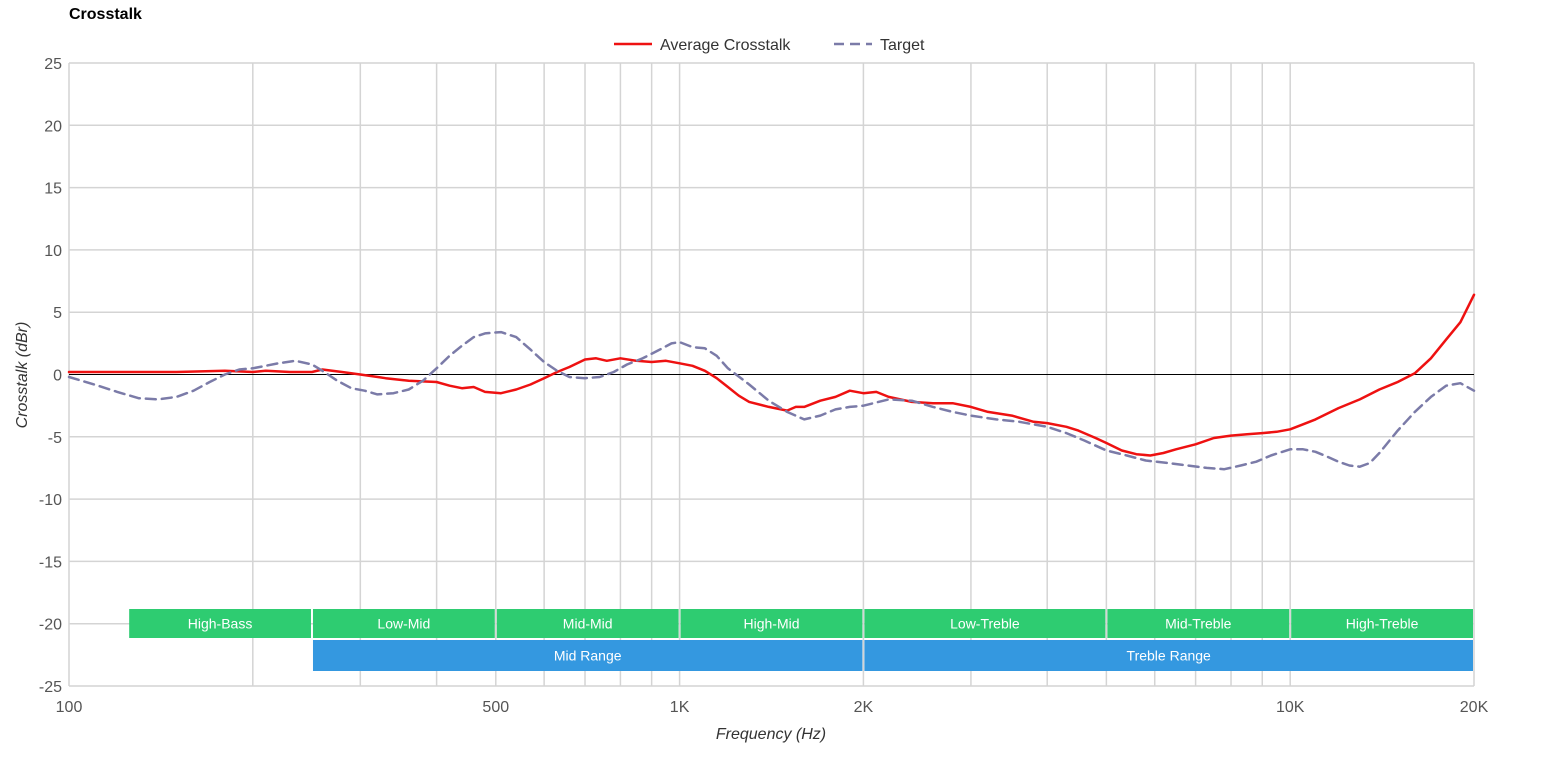 This screenshot has width=1560, height=766. What do you see at coordinates (53, 189) in the screenshot?
I see `y-tick-label: 15` at bounding box center [53, 189].